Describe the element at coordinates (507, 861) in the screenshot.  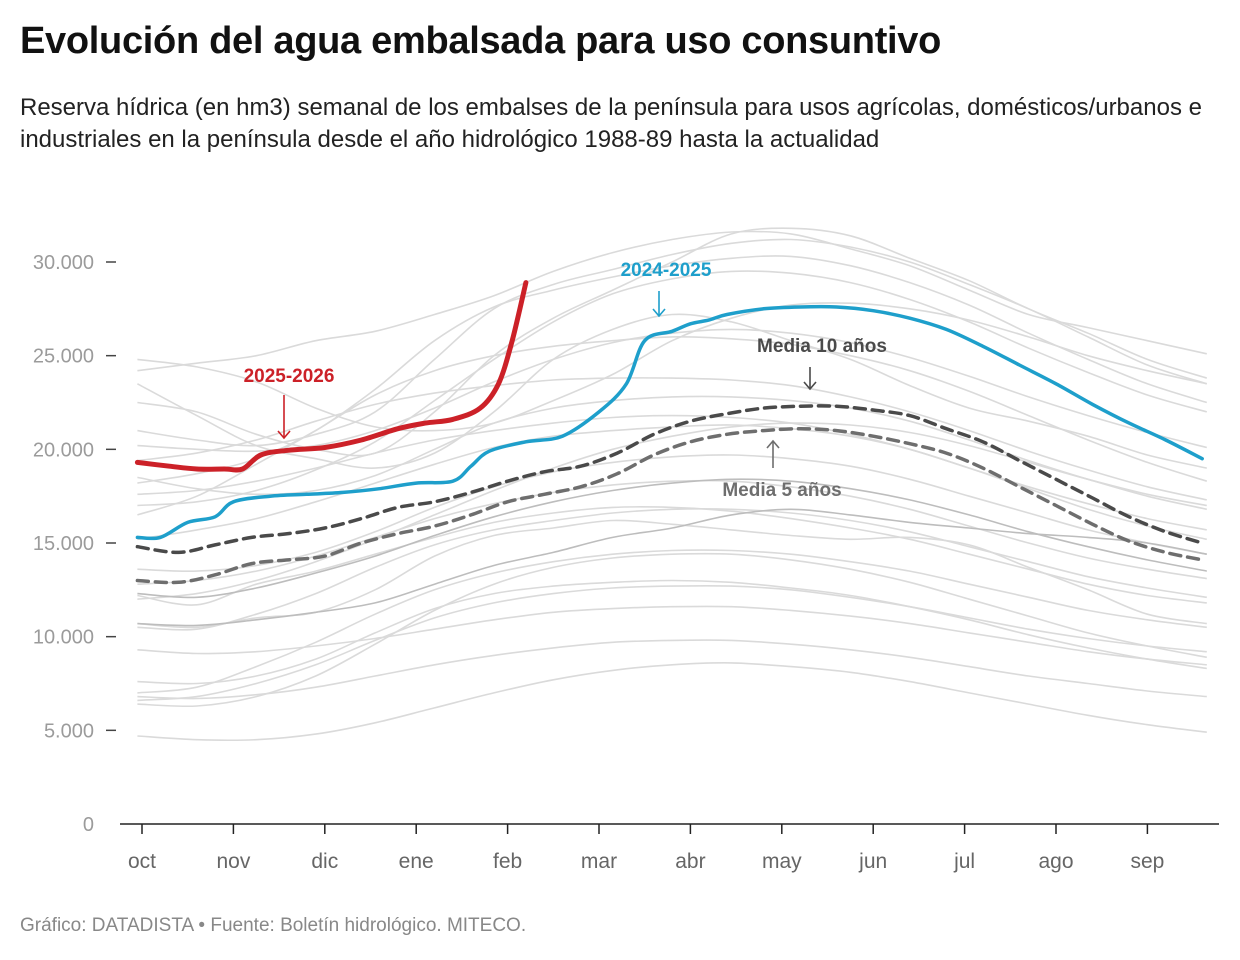
I see `x-tick-label: feb` at that location.